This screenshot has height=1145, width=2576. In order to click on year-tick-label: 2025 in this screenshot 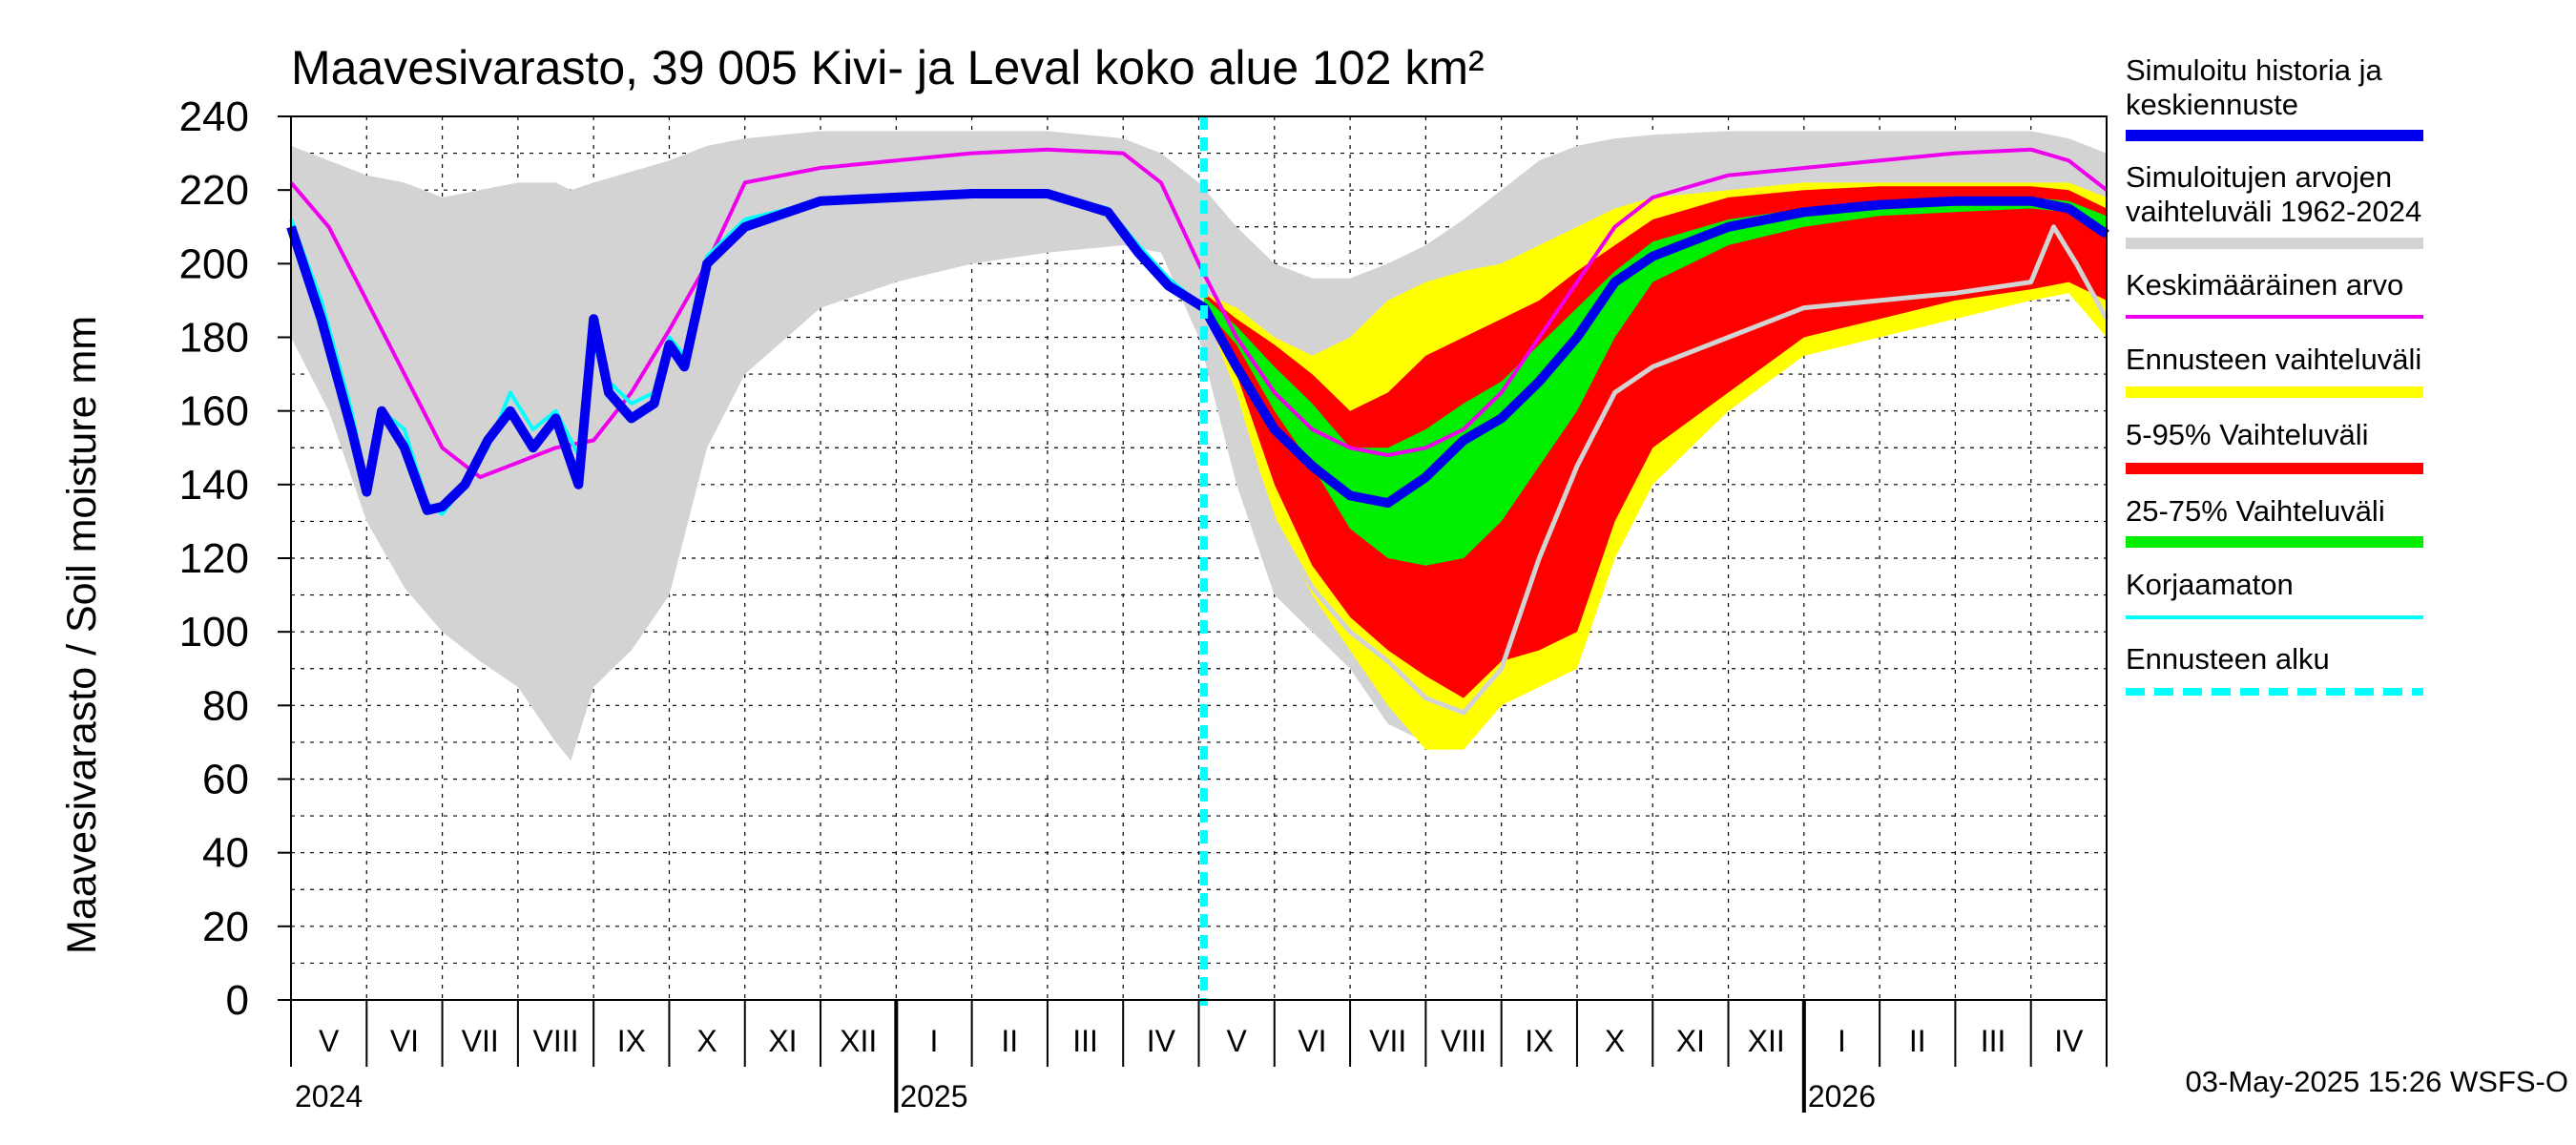, I will do `click(933, 1096)`.